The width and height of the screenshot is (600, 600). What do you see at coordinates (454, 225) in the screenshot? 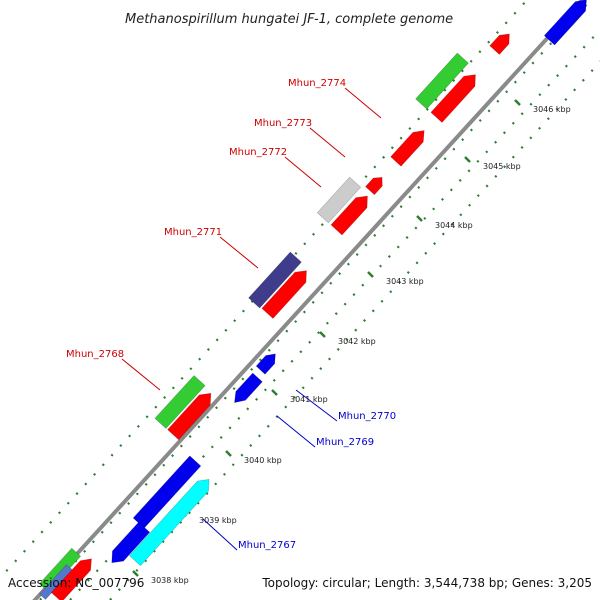
I see `kbp-tick-label: 3044 kbp` at bounding box center [454, 225].